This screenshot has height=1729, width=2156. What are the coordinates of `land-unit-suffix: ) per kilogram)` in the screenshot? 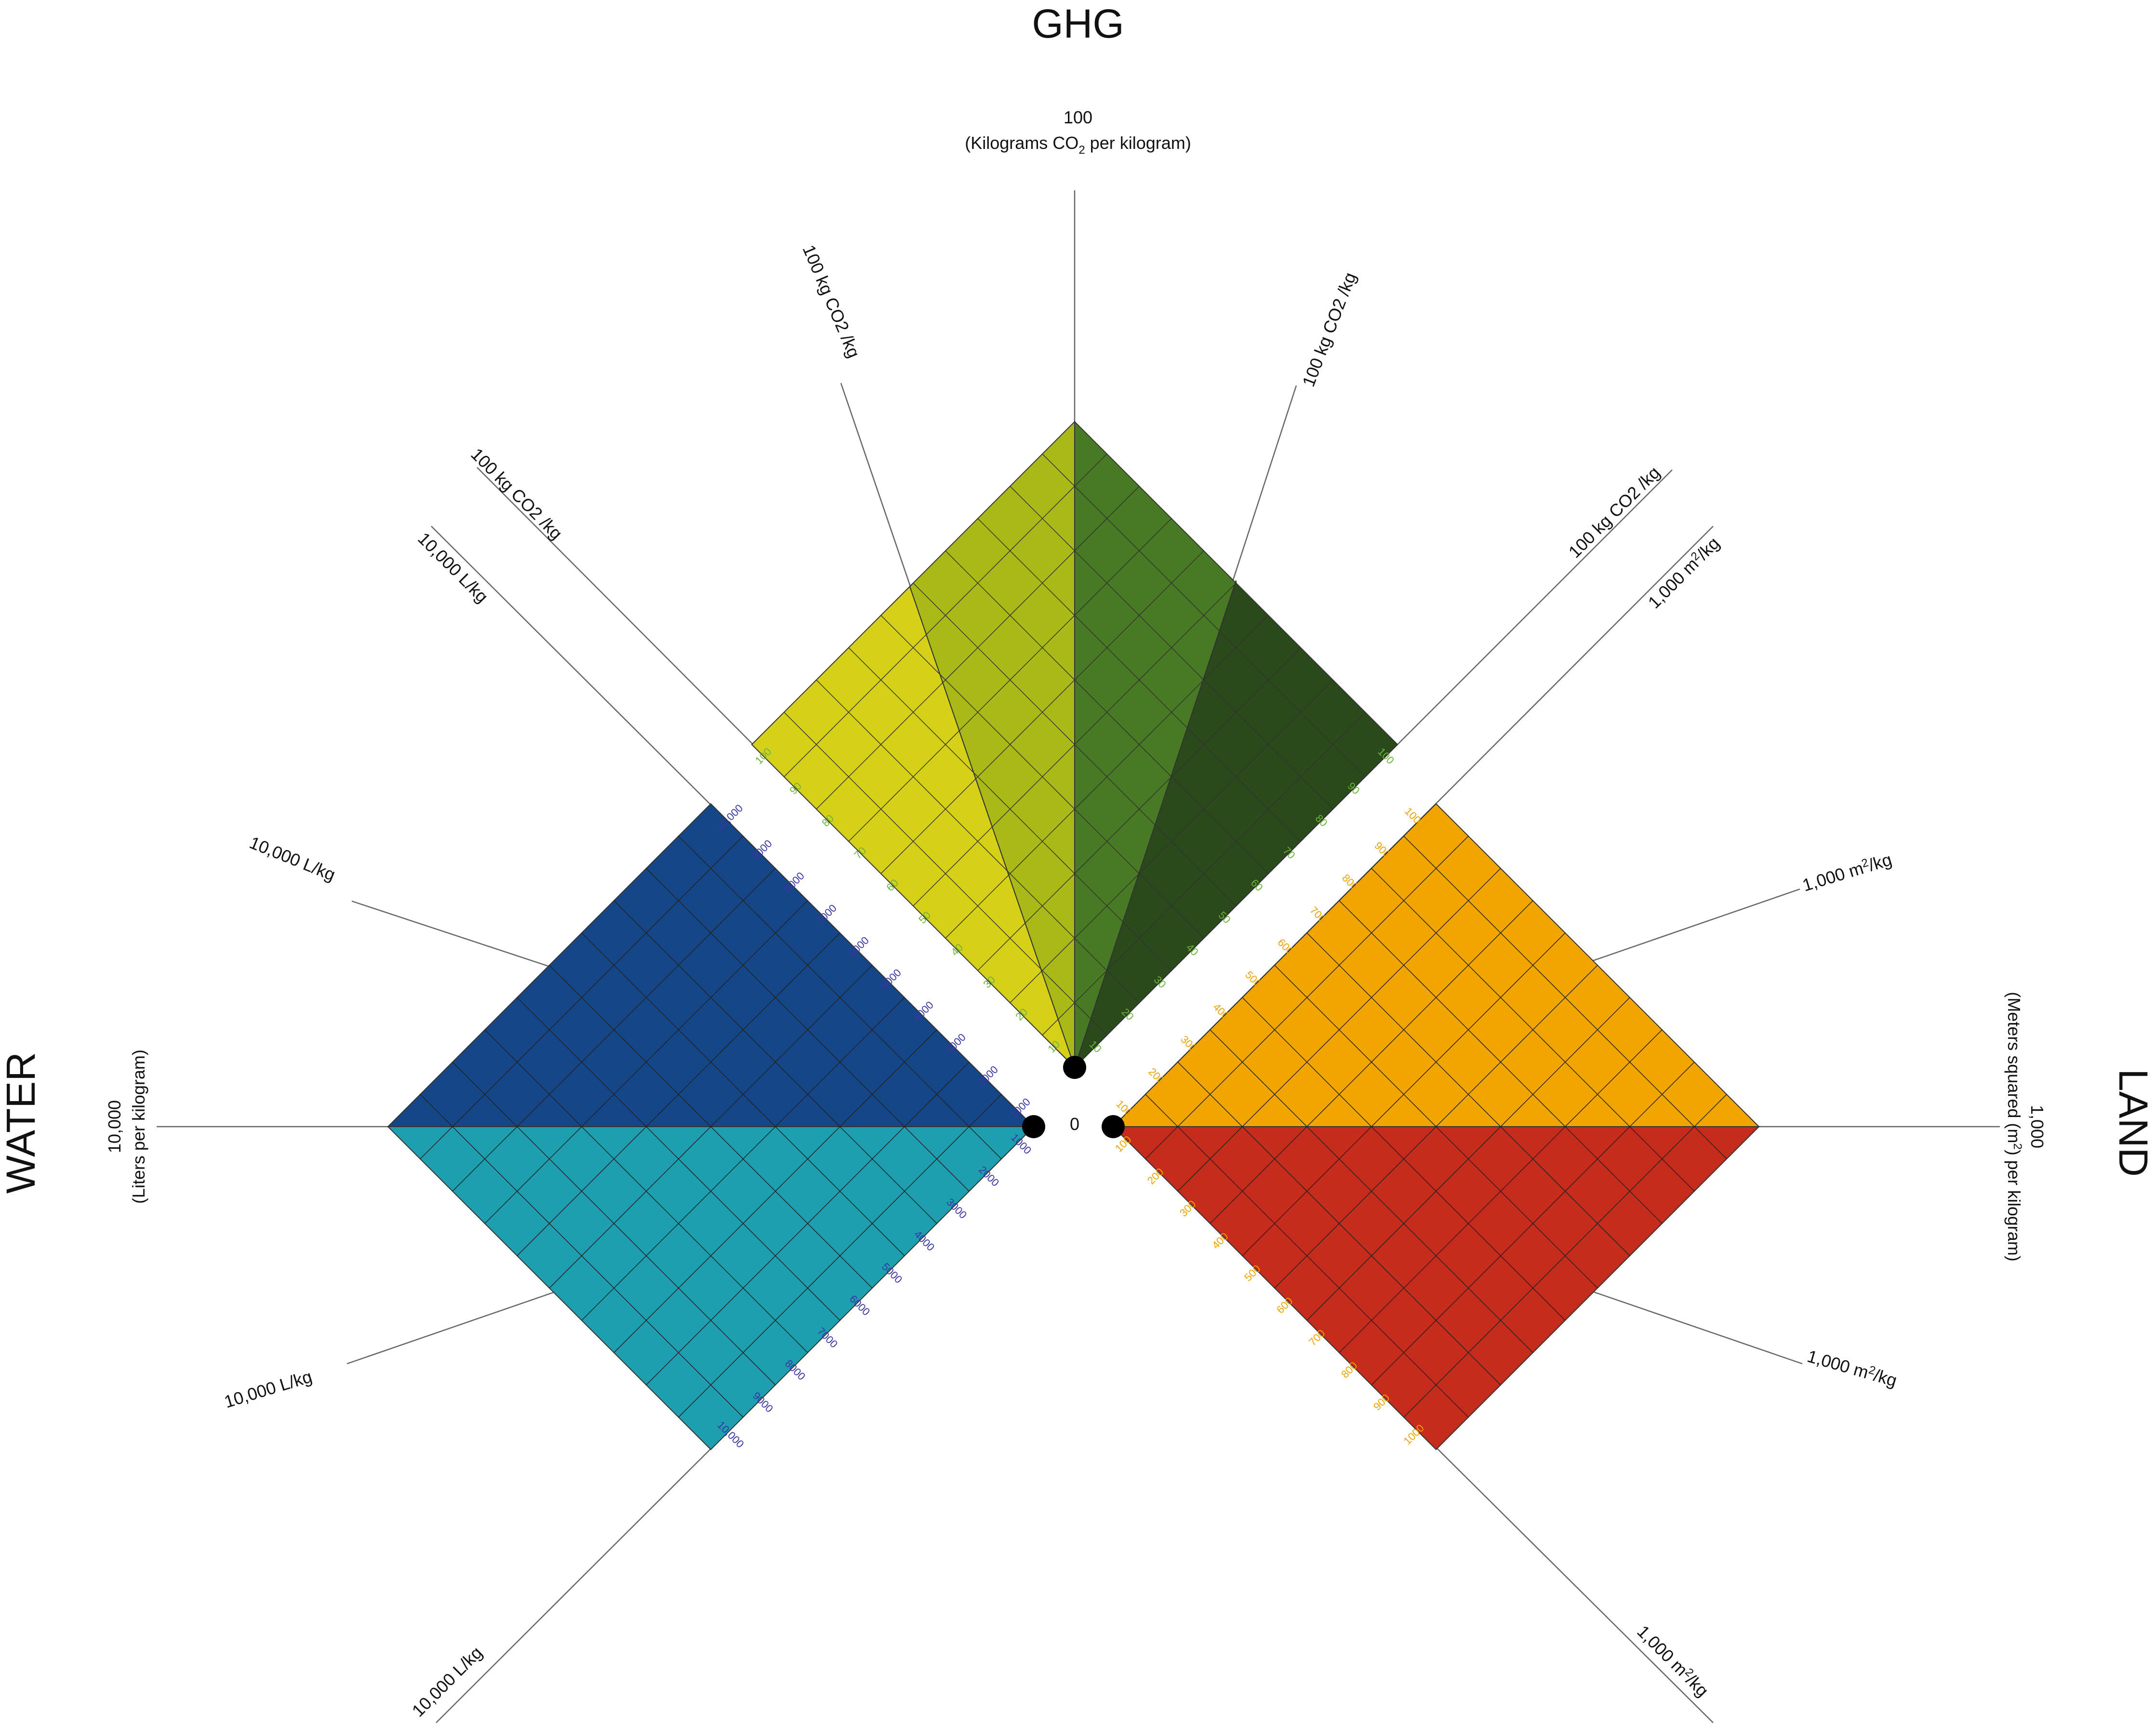 It's located at (2014, 1206).